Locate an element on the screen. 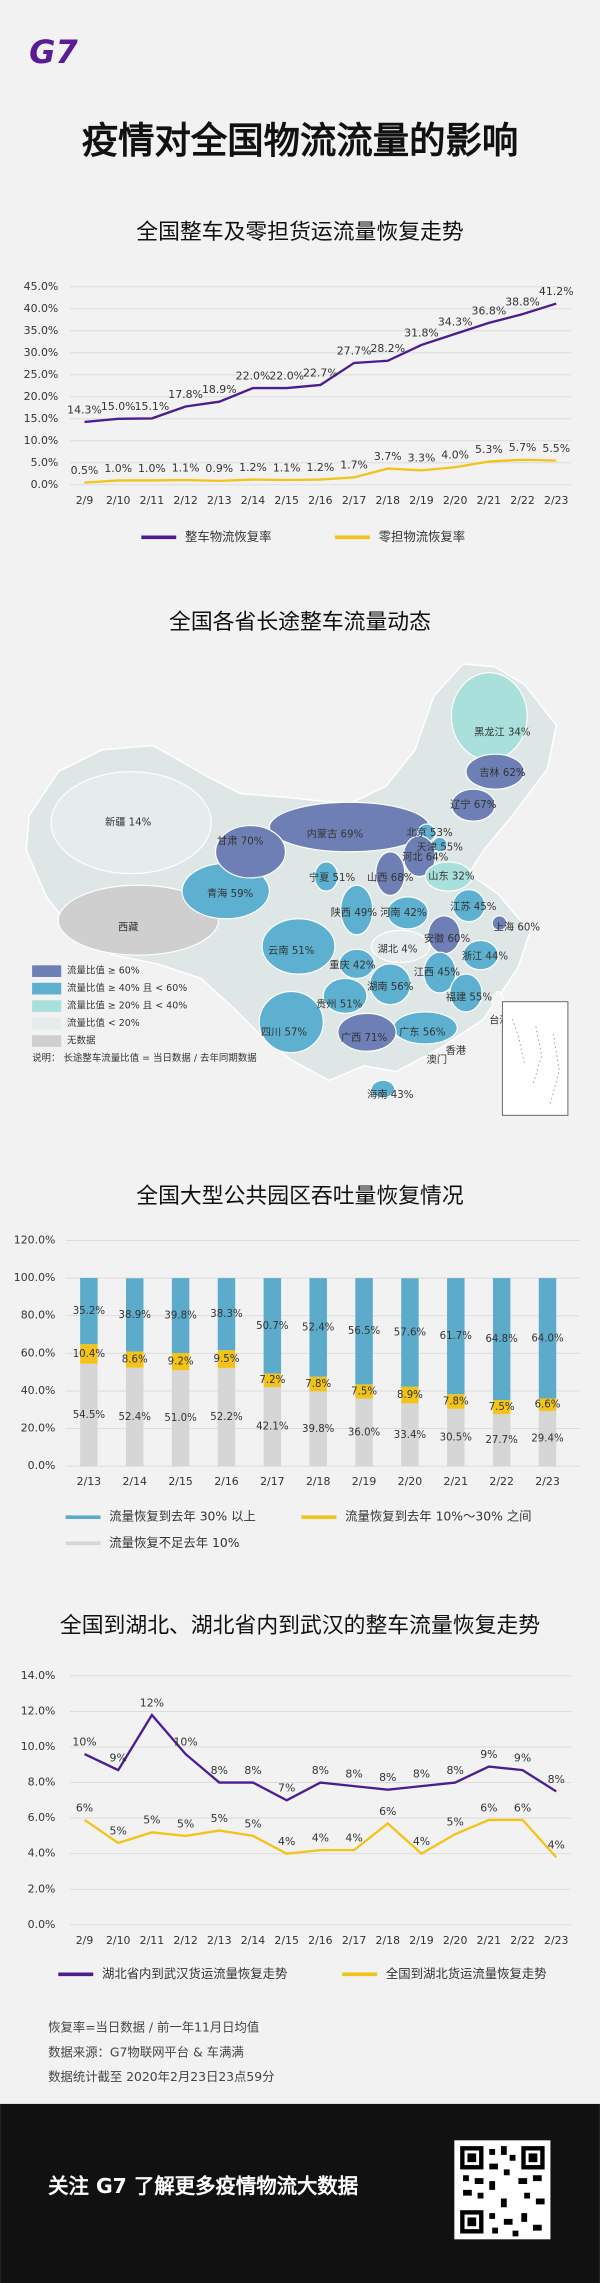 Image resolution: width=600 pixels, height=2283 pixels. region-label: 青海 59% is located at coordinates (230, 893).